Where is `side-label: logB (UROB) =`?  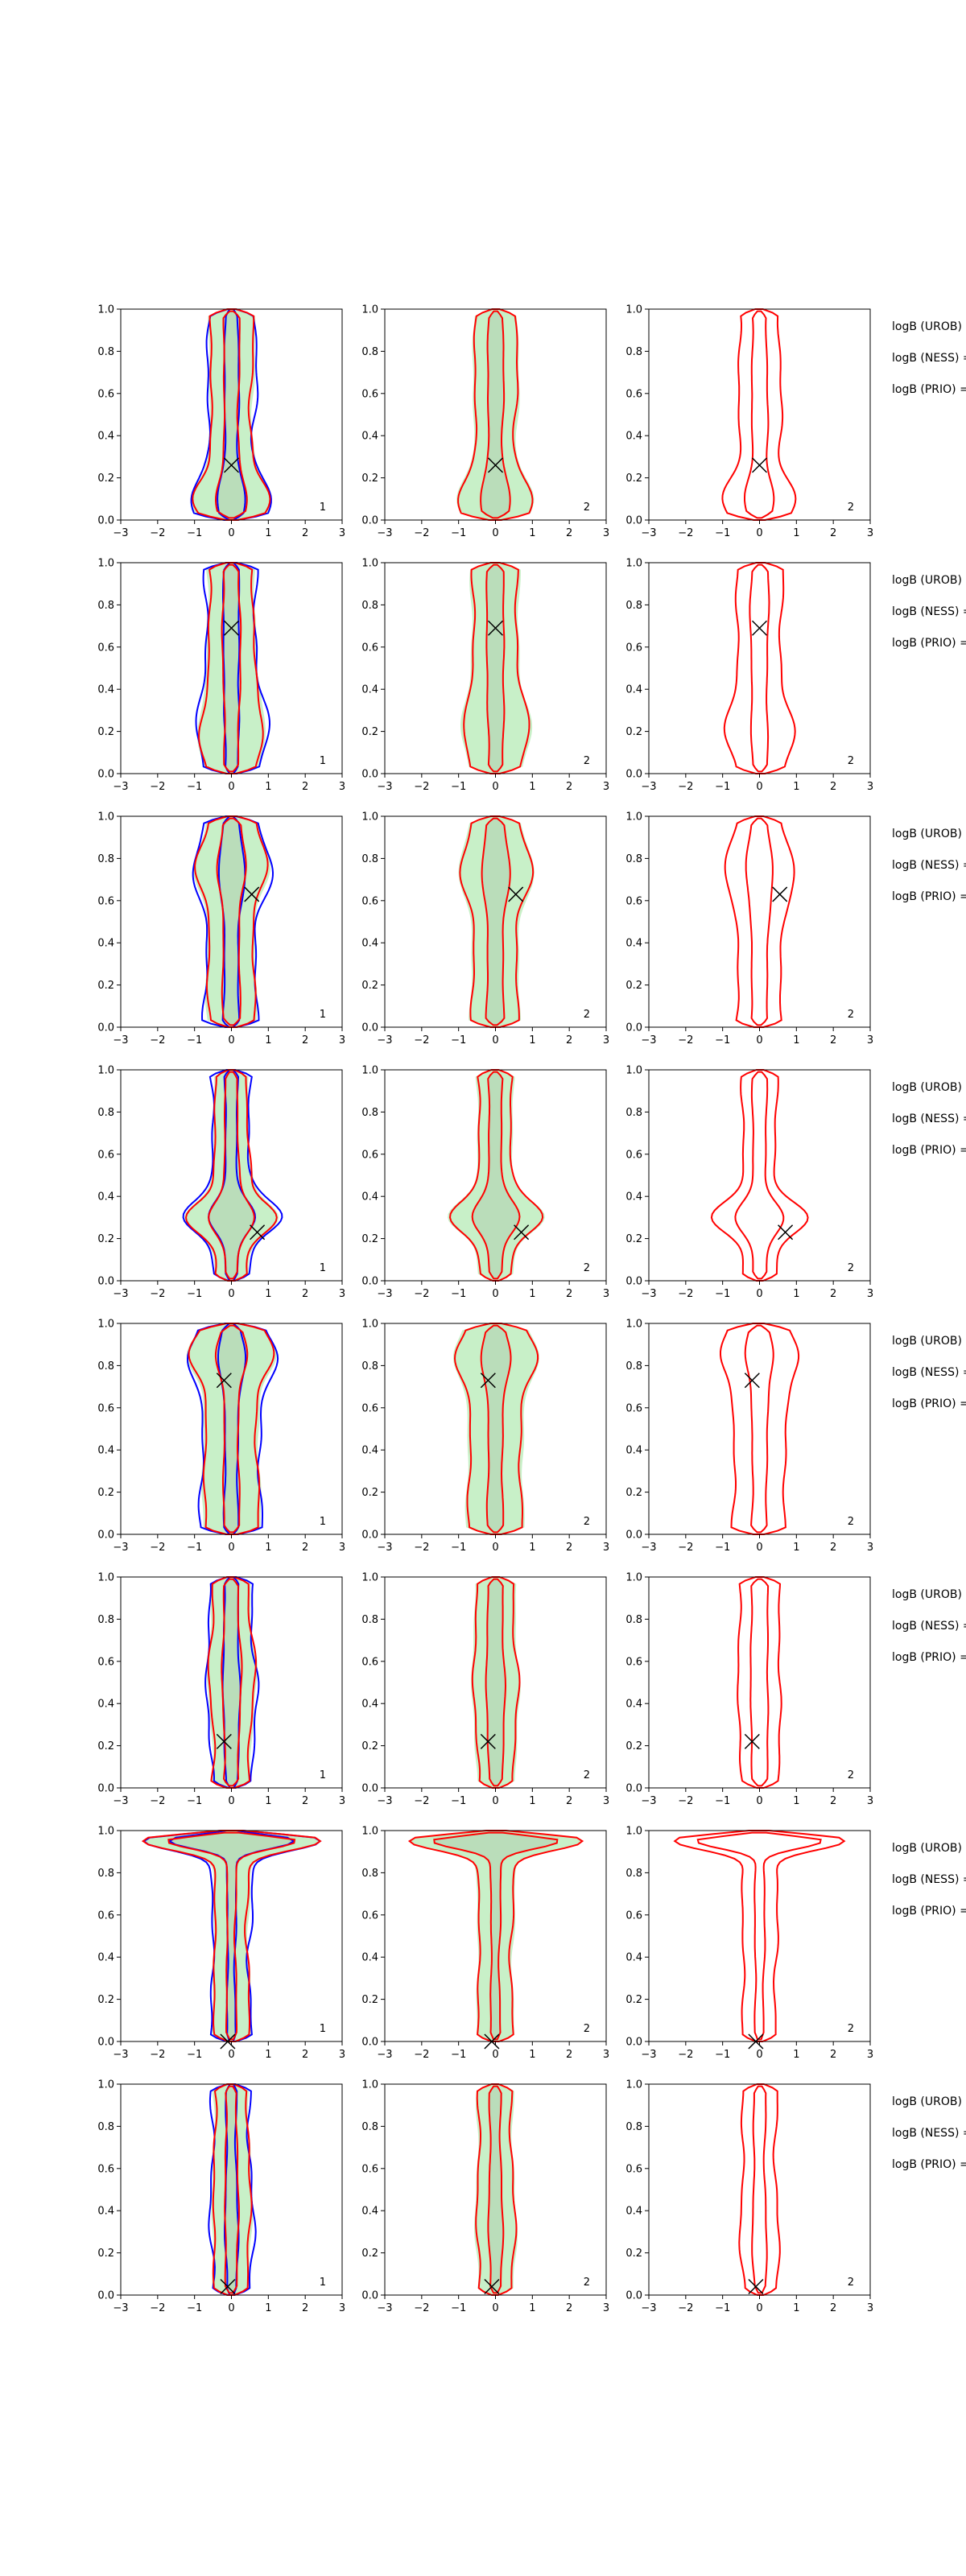 side-label: logB (UROB) = is located at coordinates (929, 580).